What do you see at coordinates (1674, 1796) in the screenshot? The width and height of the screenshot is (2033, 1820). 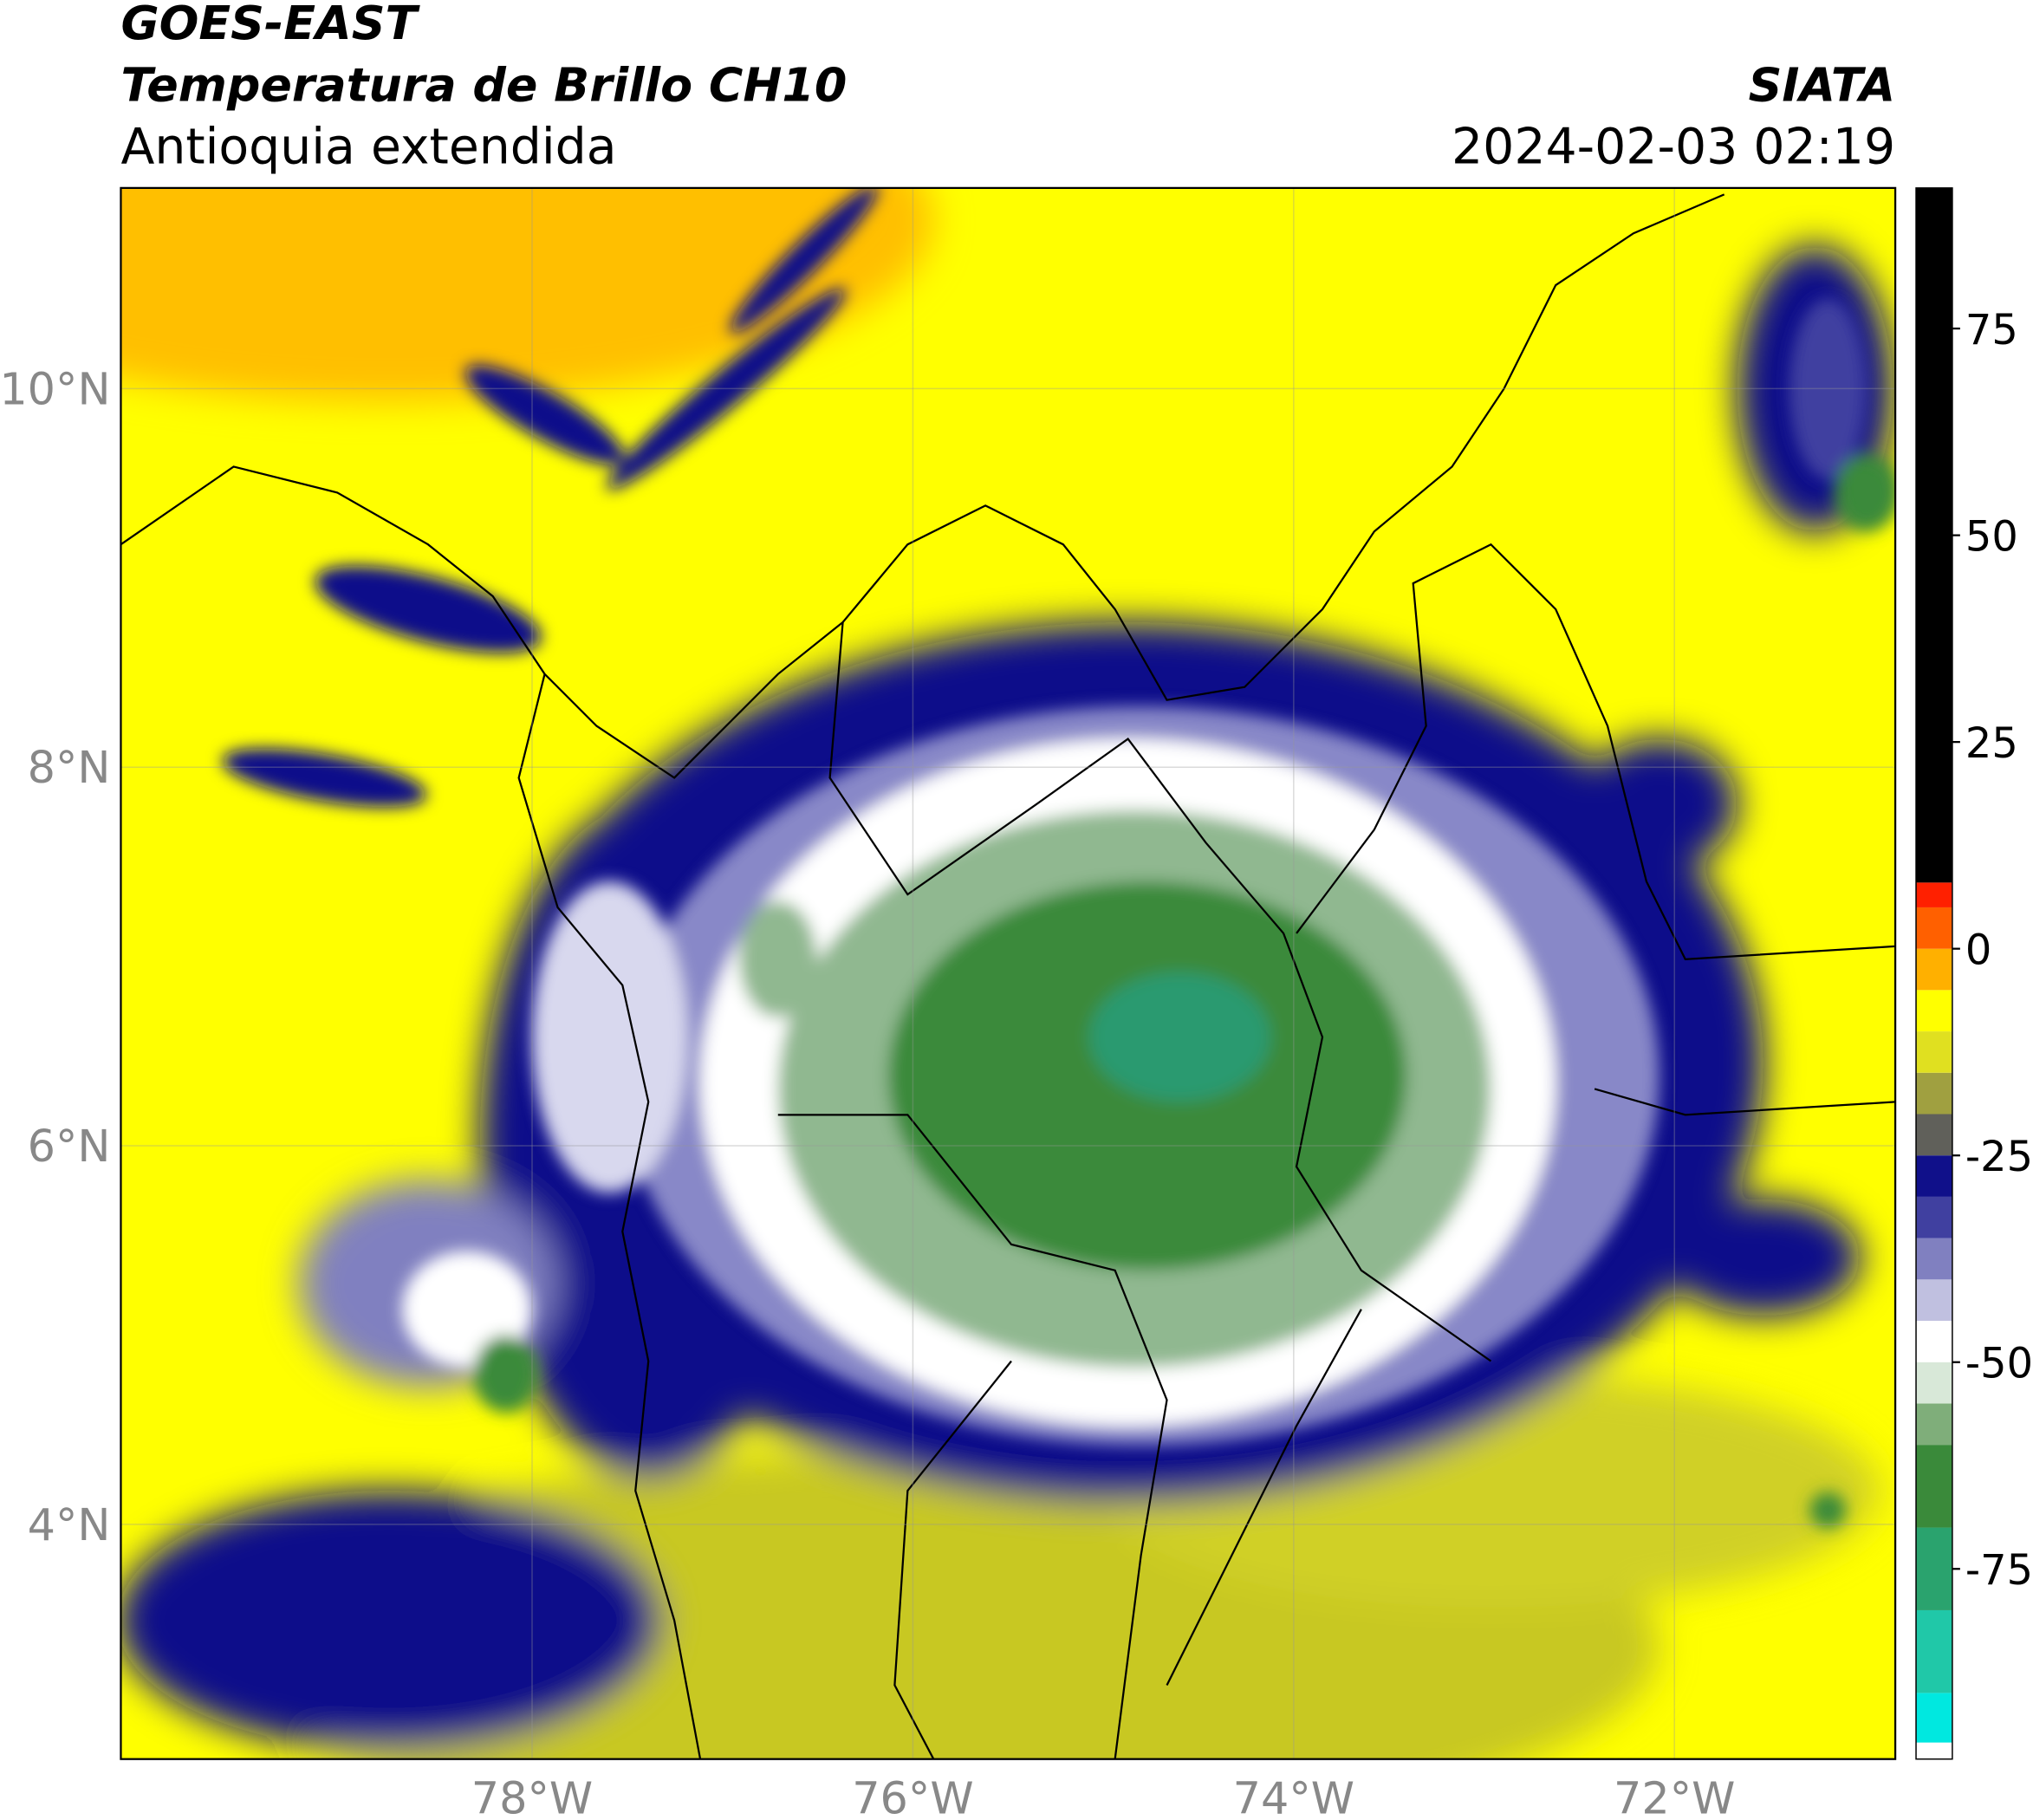 I see `x-tick-label: 72°W` at bounding box center [1674, 1796].